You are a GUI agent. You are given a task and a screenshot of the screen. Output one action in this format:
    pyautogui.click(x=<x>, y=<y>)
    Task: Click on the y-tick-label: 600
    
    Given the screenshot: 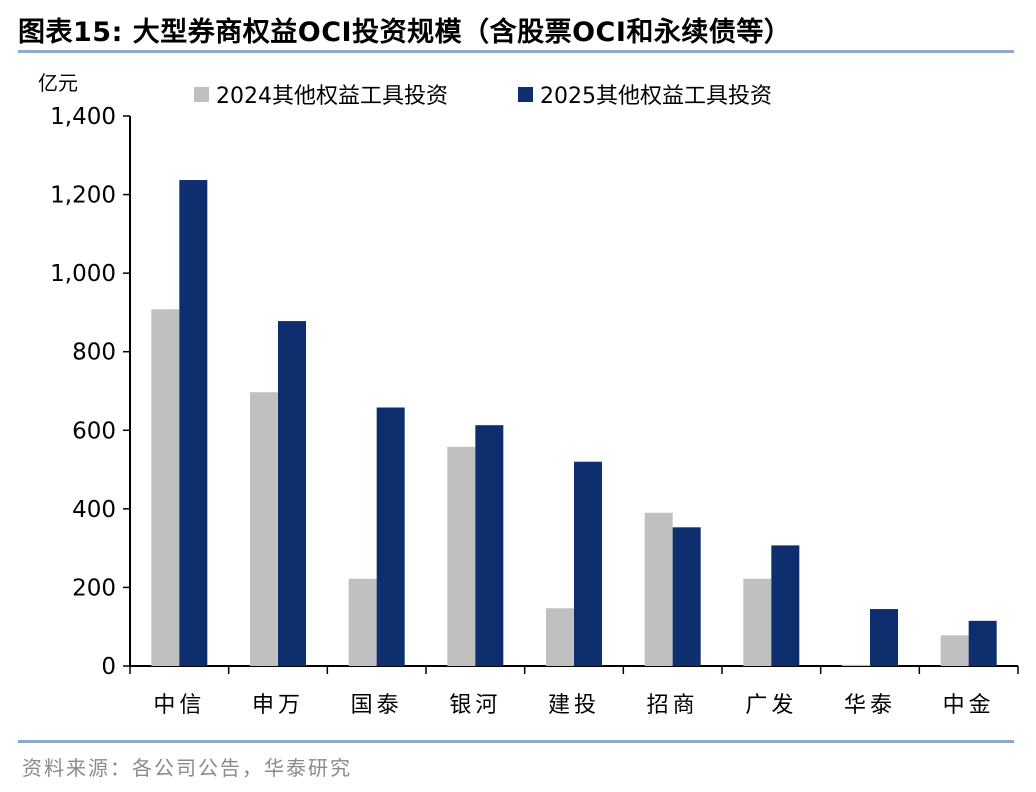 What is the action you would take?
    pyautogui.click(x=94, y=431)
    